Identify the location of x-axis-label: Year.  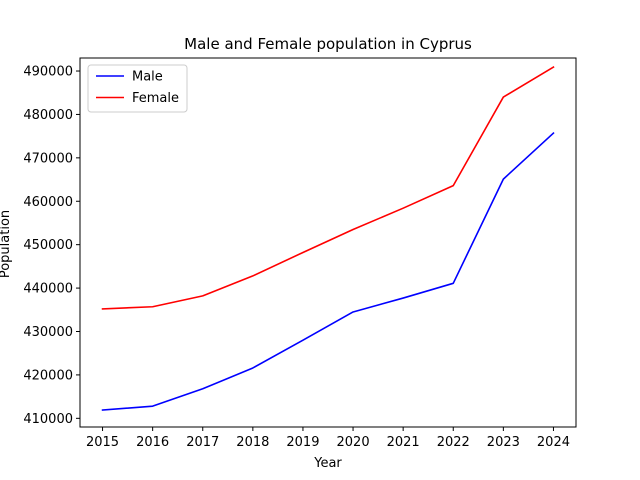
(327, 463).